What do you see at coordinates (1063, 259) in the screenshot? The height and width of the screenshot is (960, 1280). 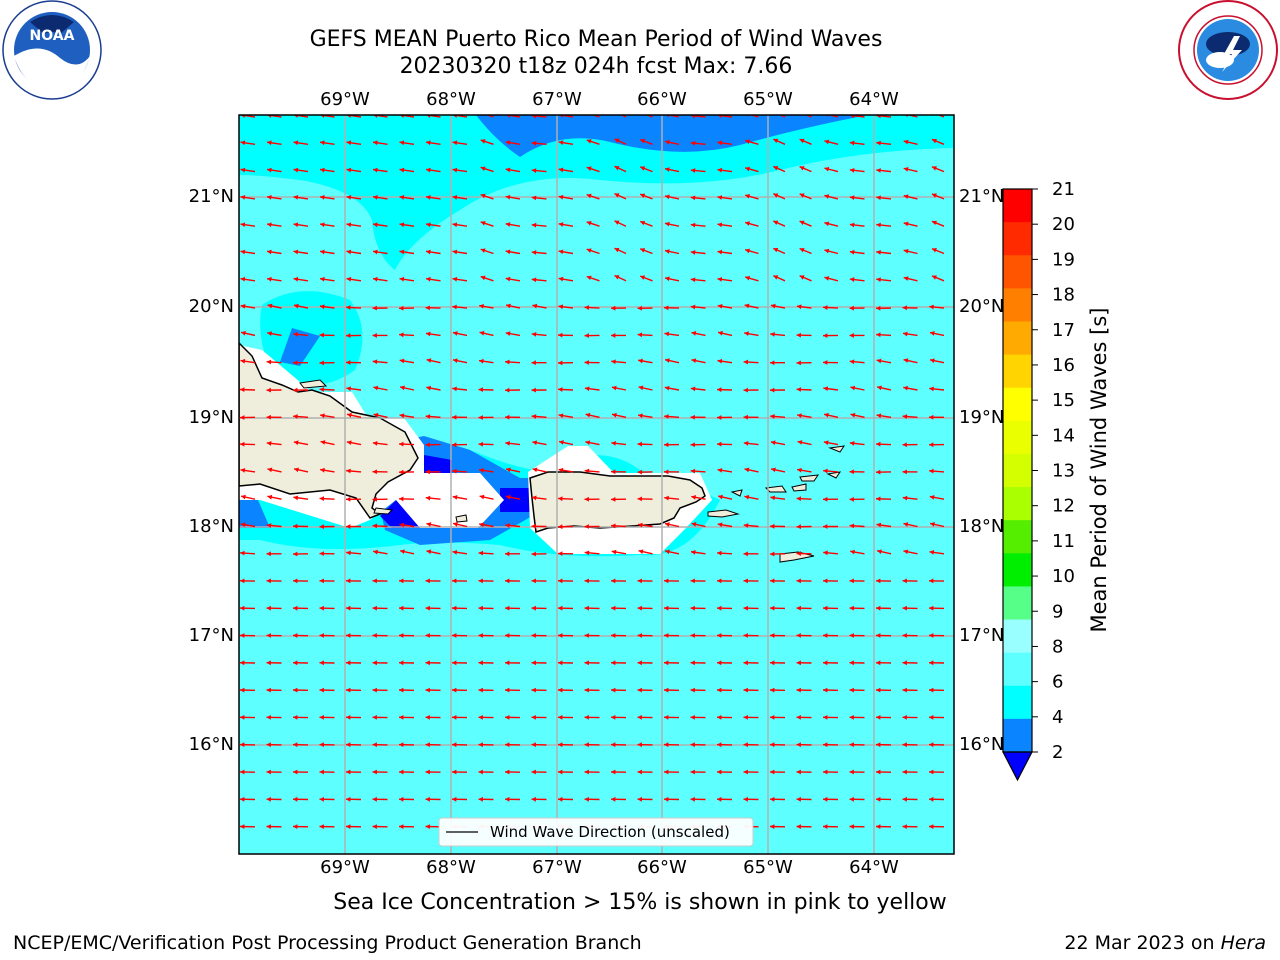 I see `colorbar-tick-label: 19` at bounding box center [1063, 259].